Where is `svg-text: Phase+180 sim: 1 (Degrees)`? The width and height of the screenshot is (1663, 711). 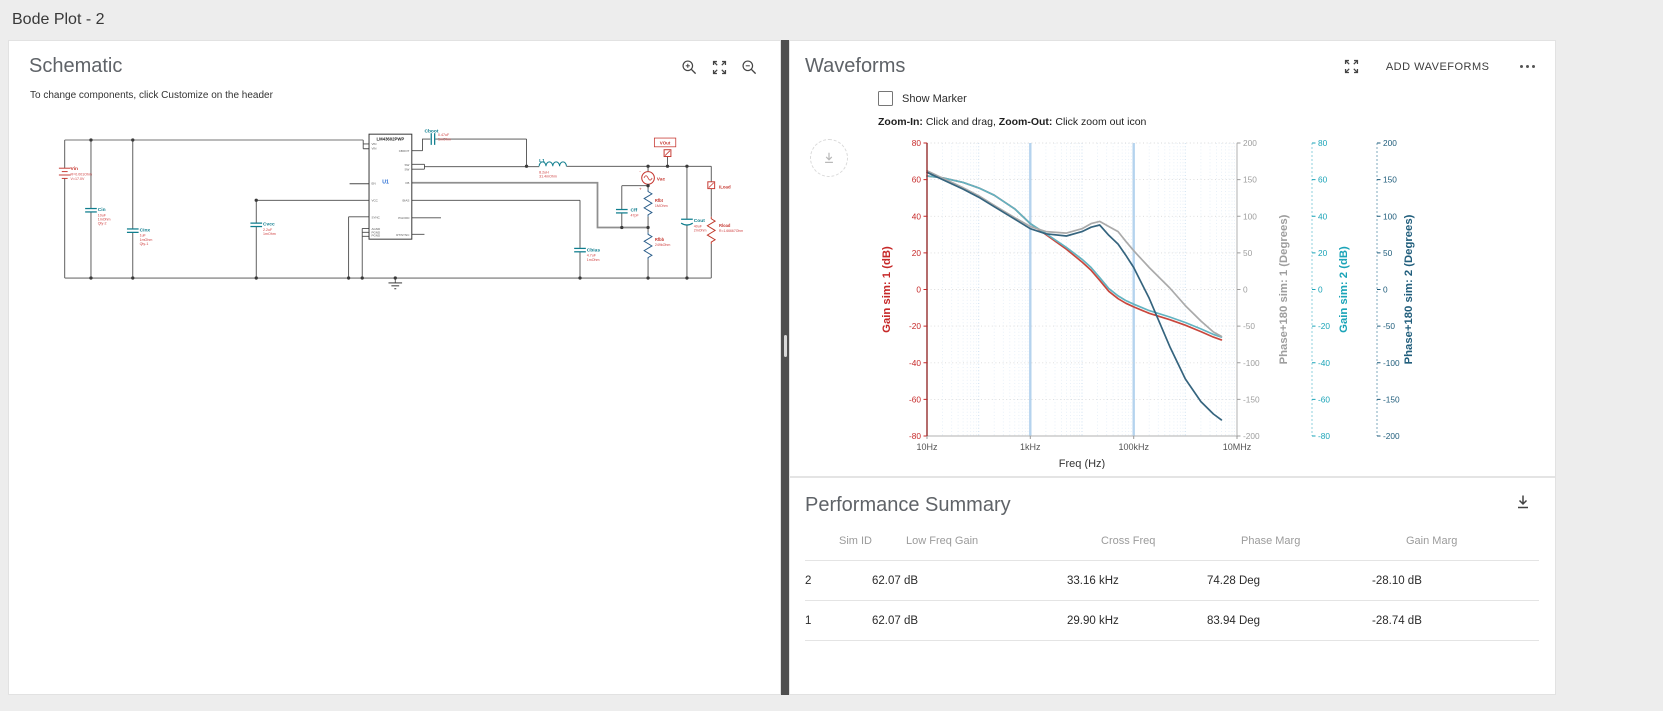
svg-text: Phase+180 sim: 1 (Degrees) is located at coordinates (1284, 289).